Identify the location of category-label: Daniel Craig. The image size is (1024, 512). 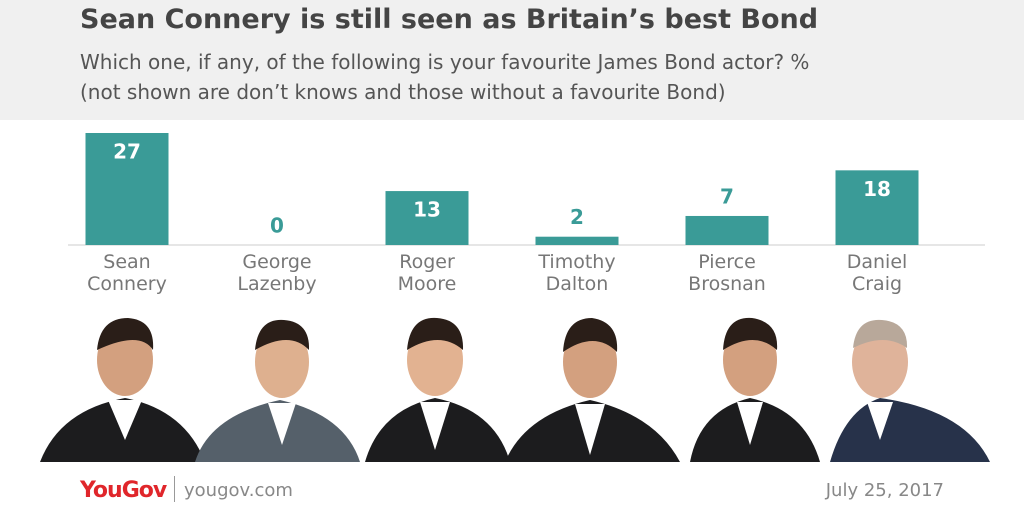
(877, 273).